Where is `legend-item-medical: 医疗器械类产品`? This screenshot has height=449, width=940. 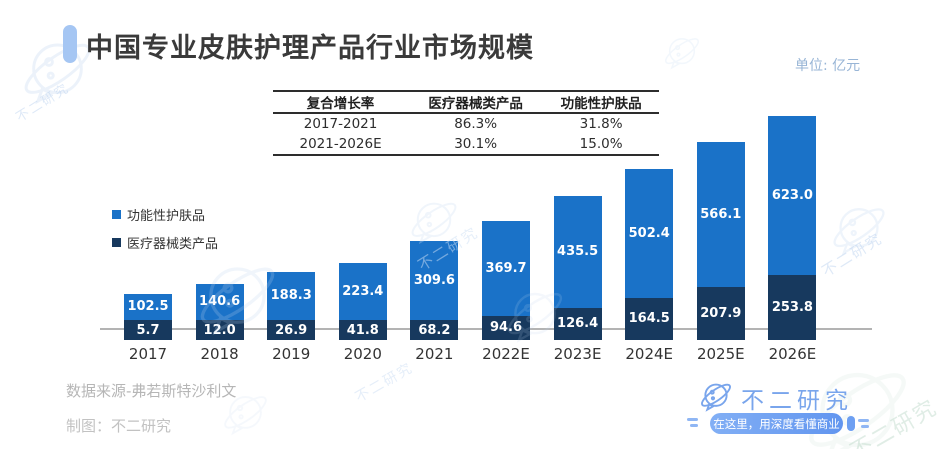
legend-item-medical: 医疗器械类产品 is located at coordinates (165, 242).